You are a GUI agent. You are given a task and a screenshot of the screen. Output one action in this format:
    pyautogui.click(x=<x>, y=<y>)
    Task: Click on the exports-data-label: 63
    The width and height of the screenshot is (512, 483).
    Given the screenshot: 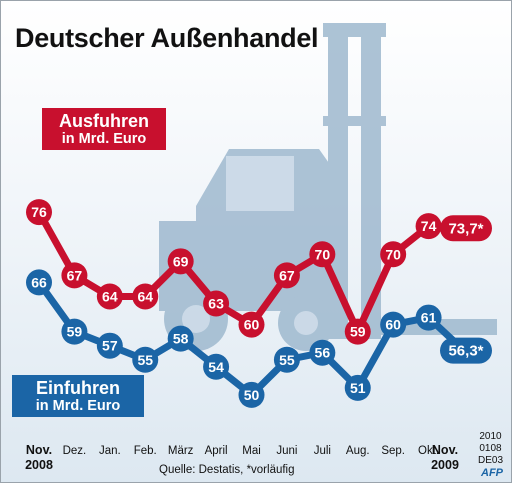 What is the action you would take?
    pyautogui.click(x=216, y=304)
    